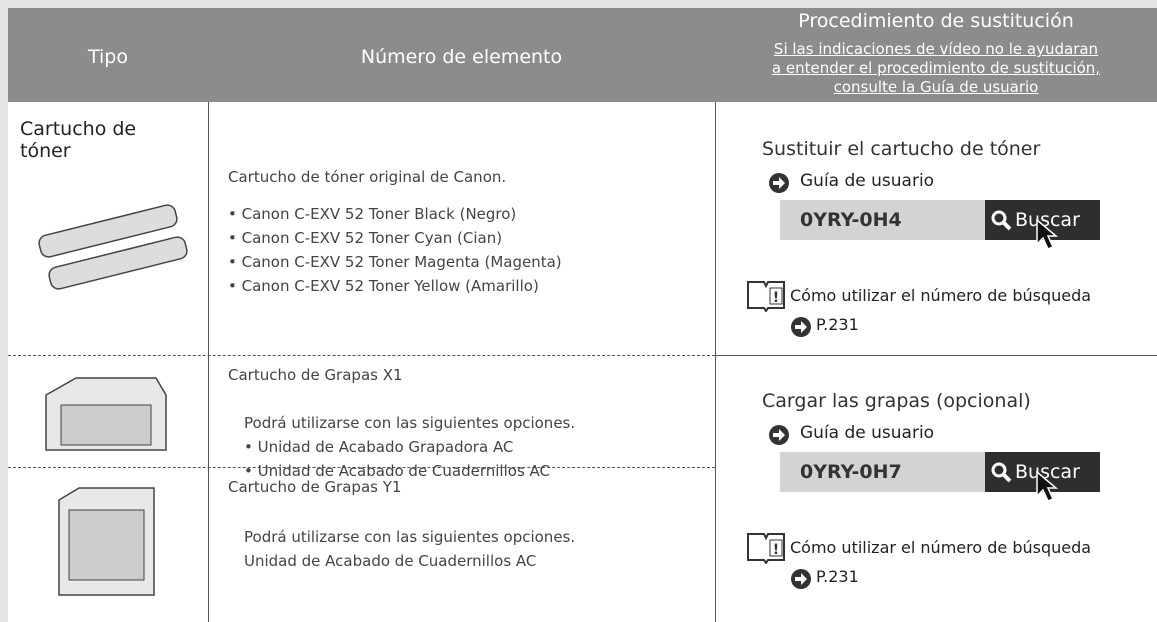 The width and height of the screenshot is (1157, 622). I want to click on item-bullet: • Canon C-EXV 52 Toner Magenta (Magenta), so click(395, 262).